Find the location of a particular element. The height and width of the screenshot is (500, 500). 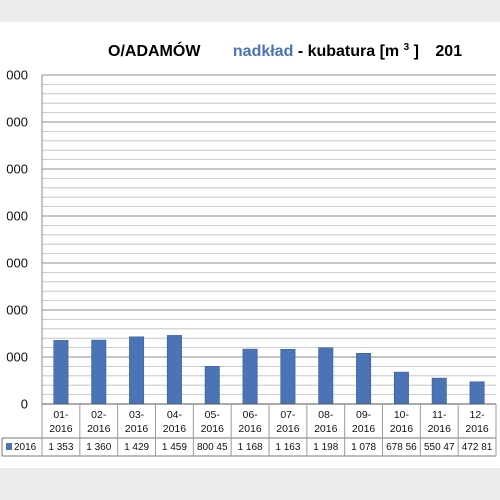

category-label-line1: 09- is located at coordinates (364, 415).